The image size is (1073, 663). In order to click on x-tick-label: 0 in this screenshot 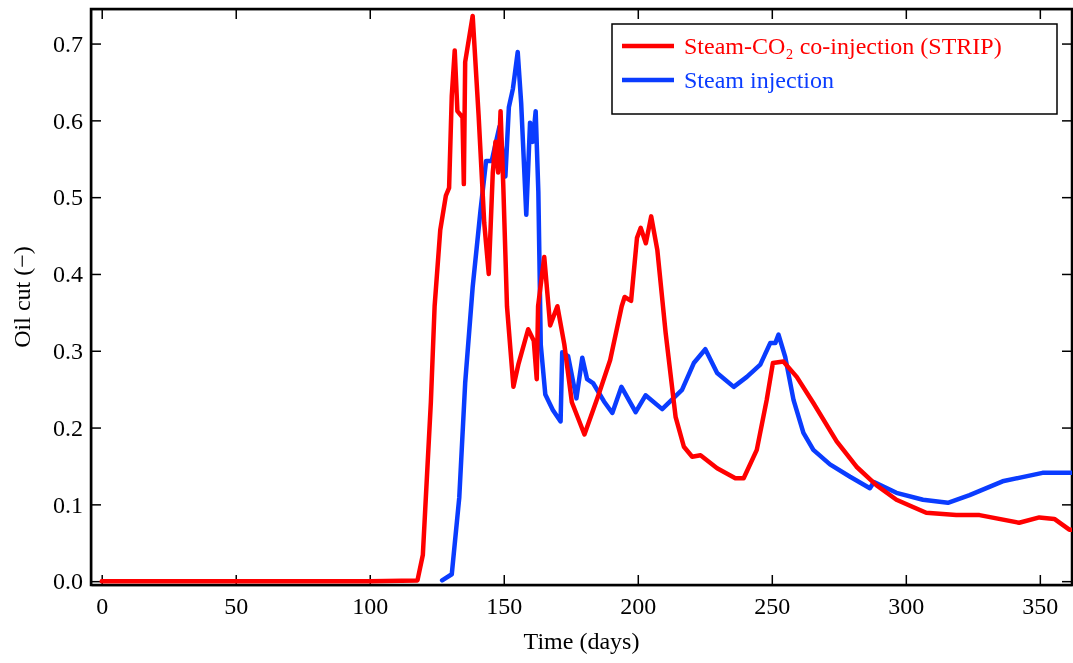, I will do `click(102, 606)`.